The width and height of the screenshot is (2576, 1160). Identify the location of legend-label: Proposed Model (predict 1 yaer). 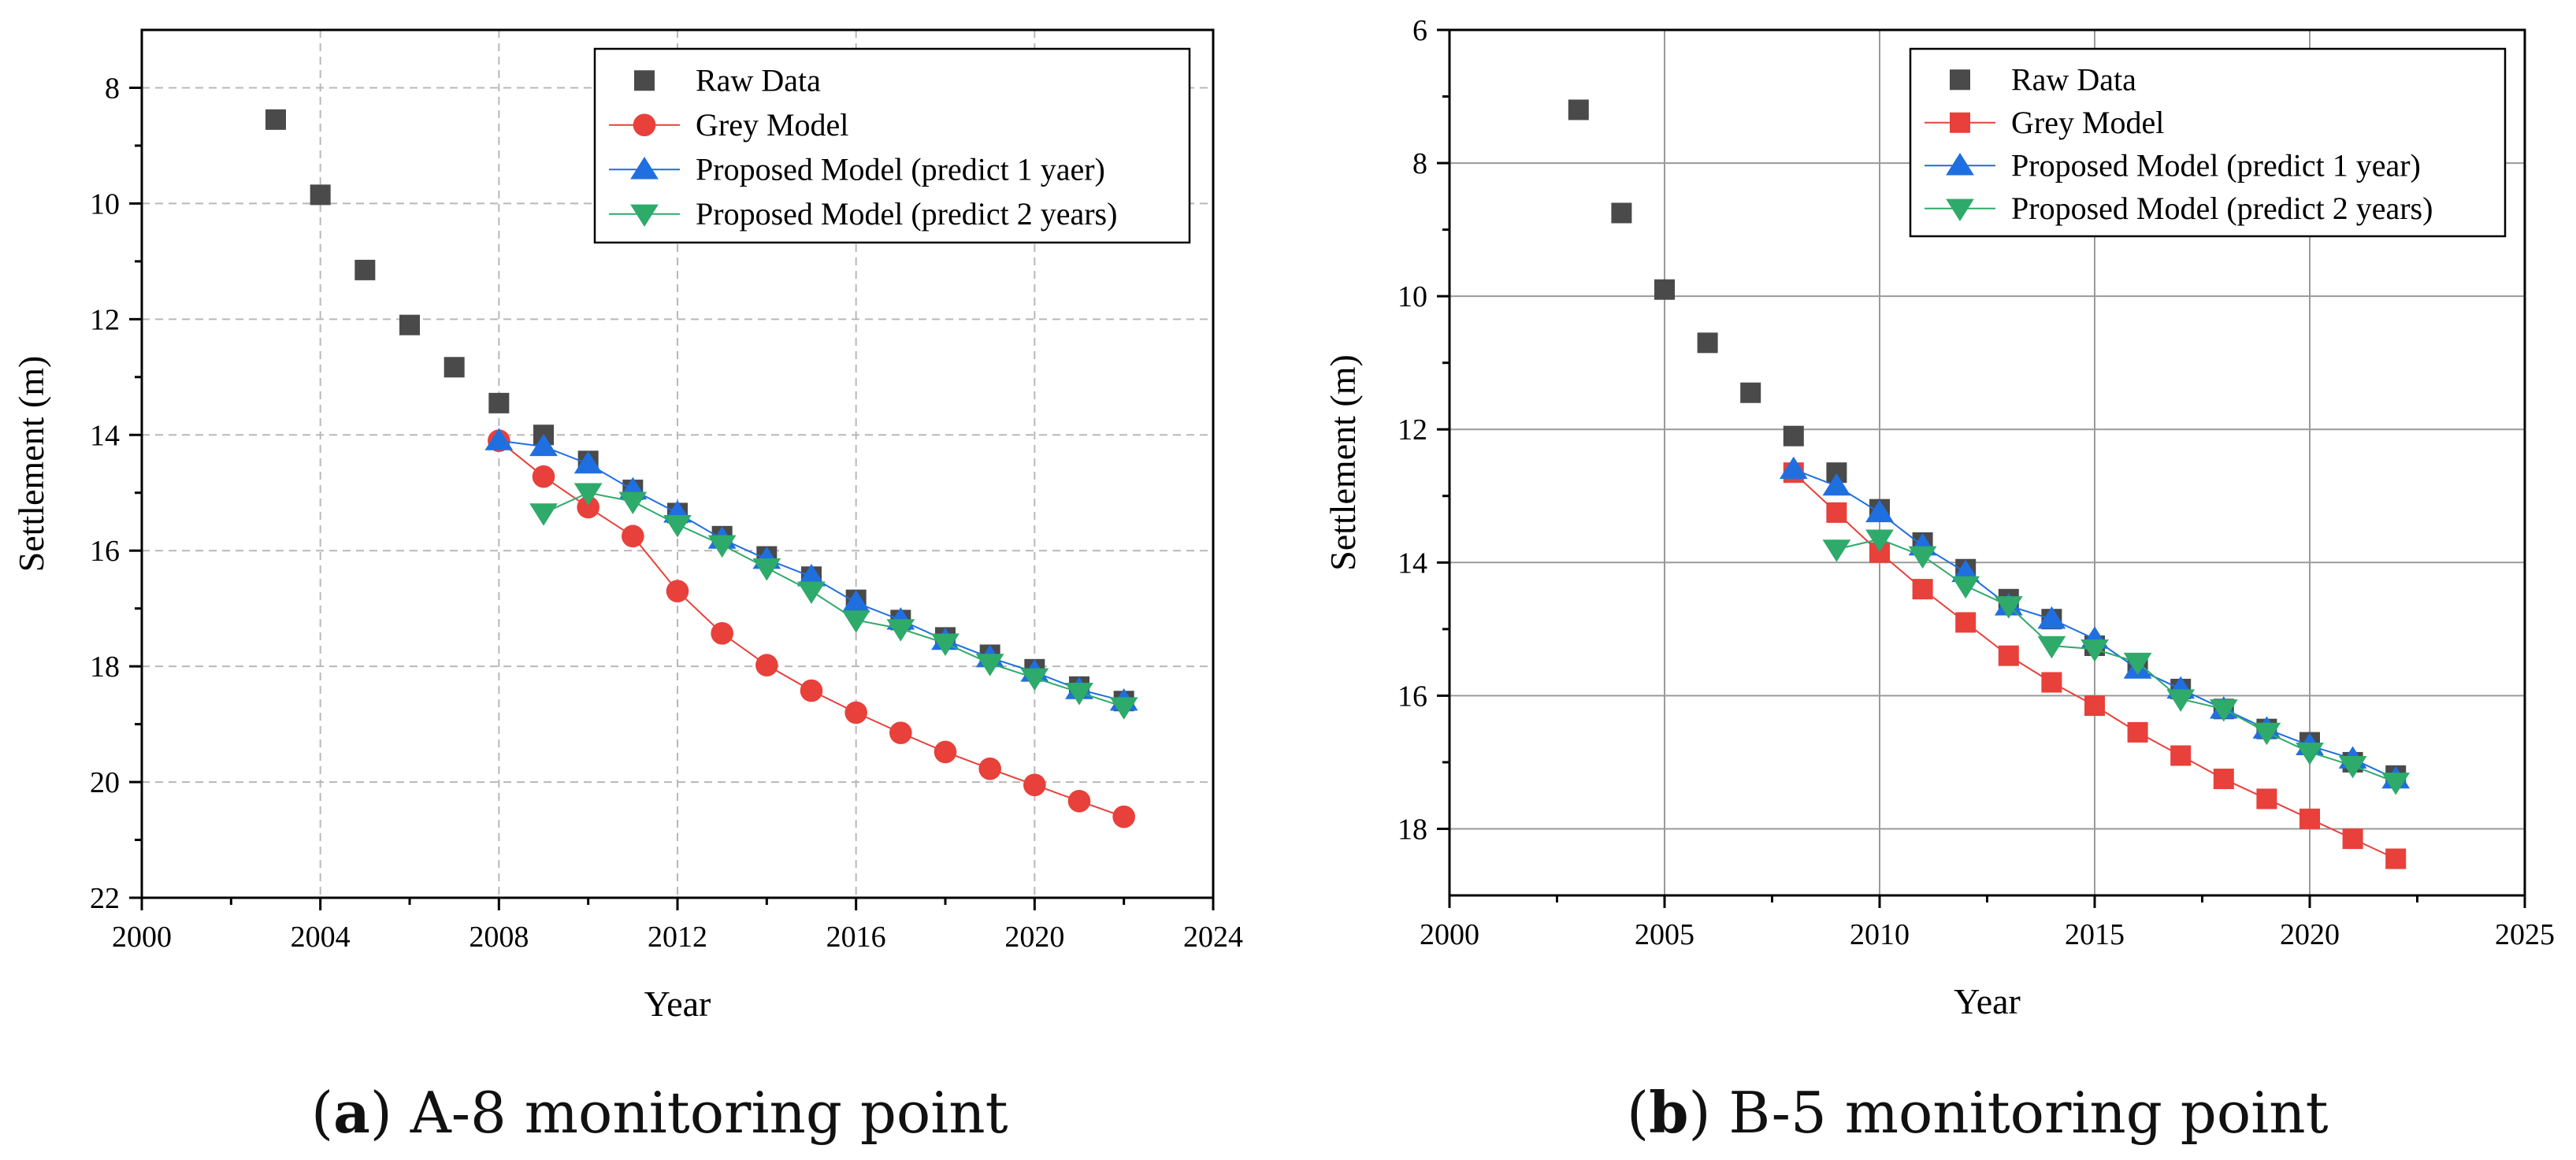
(900, 169).